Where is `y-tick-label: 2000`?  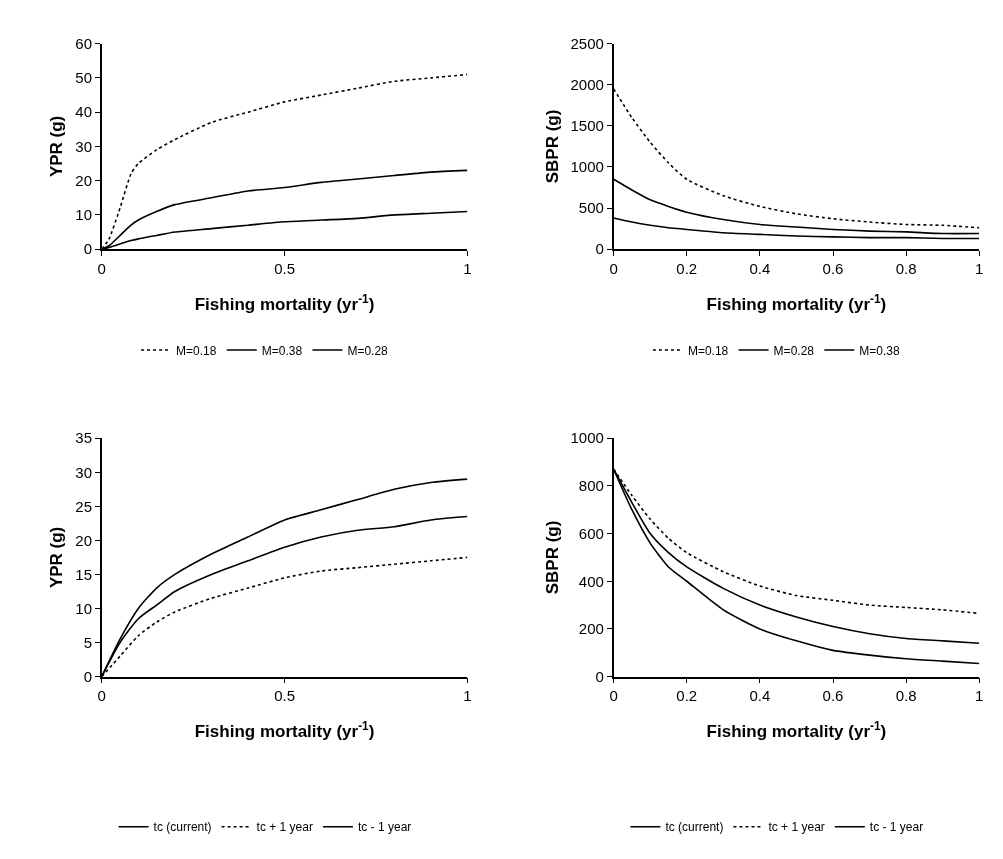 y-tick-label: 2000 is located at coordinates (587, 85).